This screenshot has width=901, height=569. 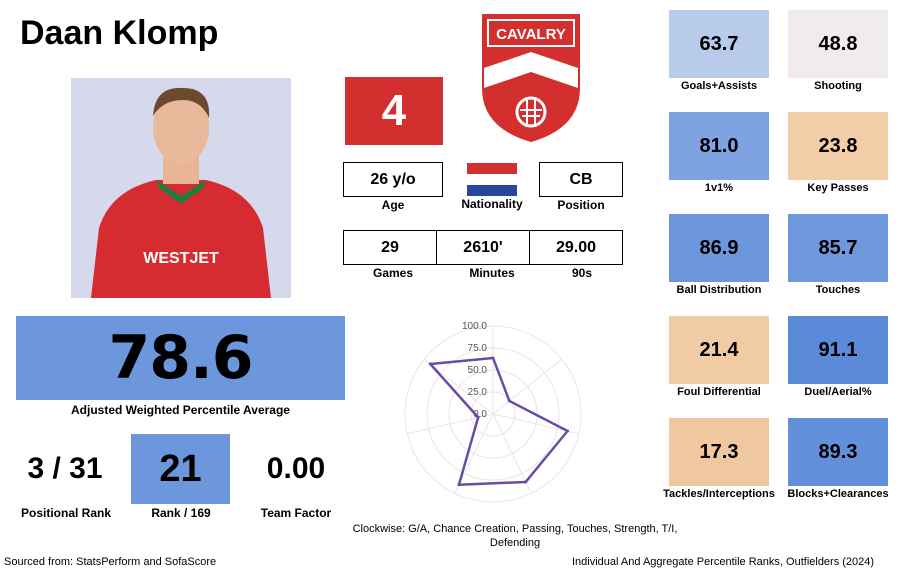 What do you see at coordinates (478, 370) in the screenshot?
I see `radar-tick-label-3: 50.0` at bounding box center [478, 370].